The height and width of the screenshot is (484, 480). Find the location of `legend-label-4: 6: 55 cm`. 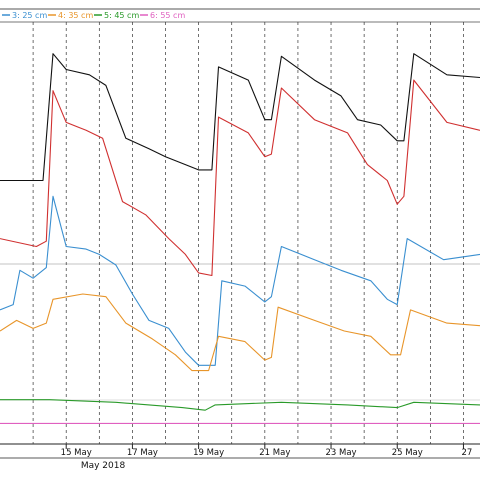

legend-label-4: 6: 55 cm is located at coordinates (167, 15).